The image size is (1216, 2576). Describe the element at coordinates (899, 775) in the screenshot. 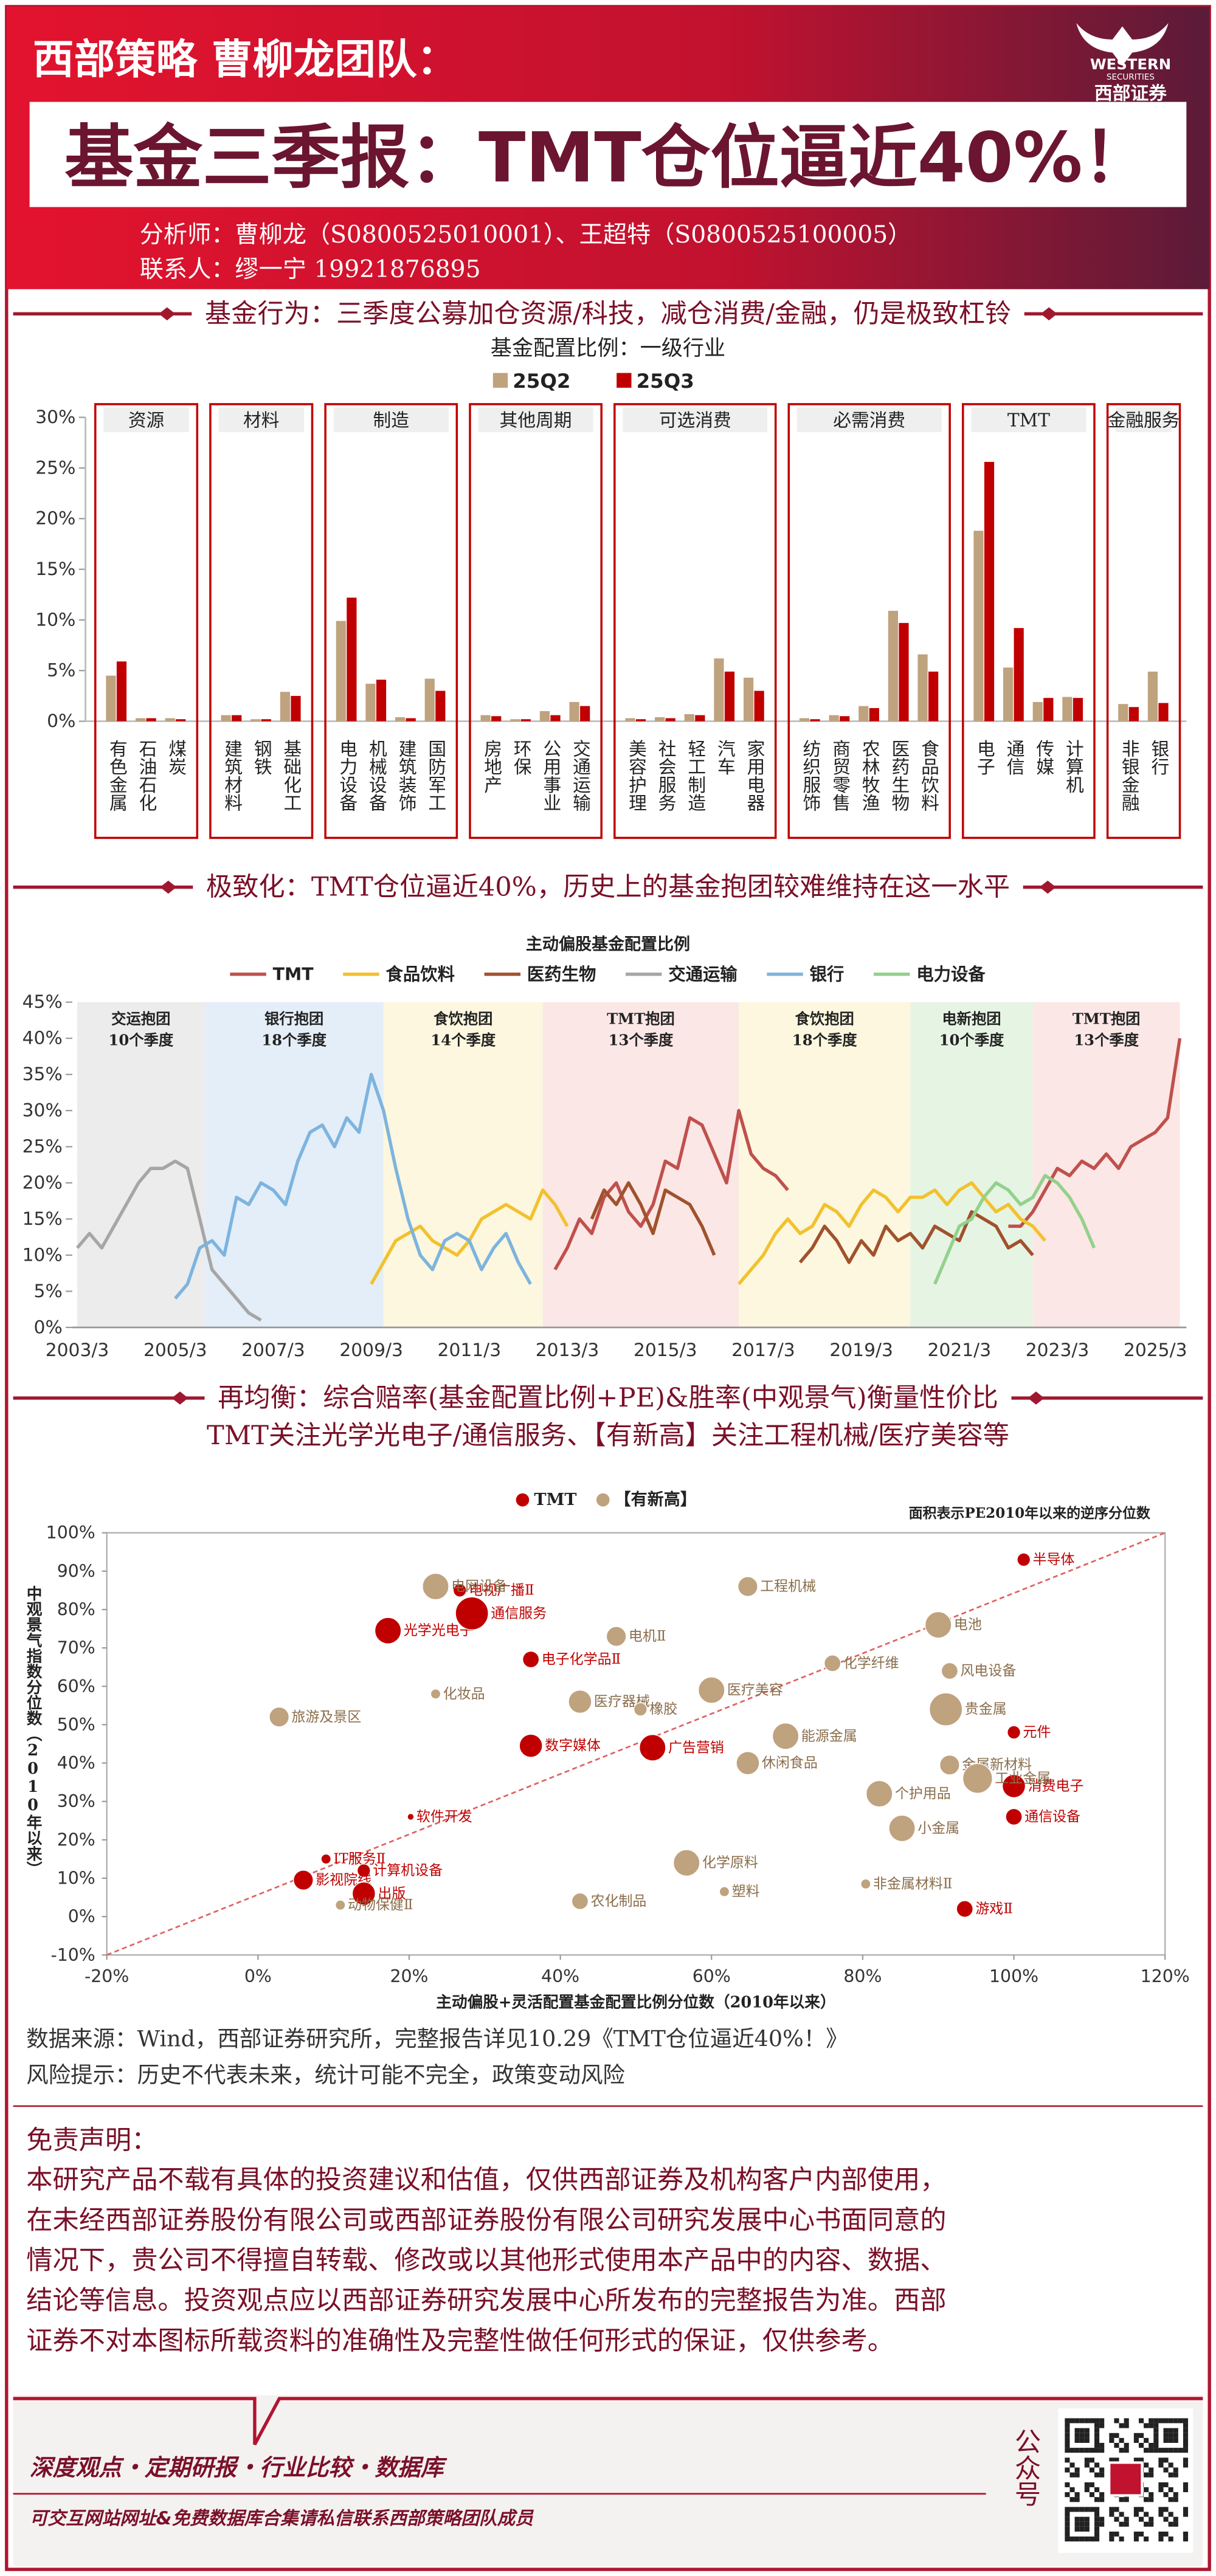

I see `x-tick-label: 医药生物` at that location.